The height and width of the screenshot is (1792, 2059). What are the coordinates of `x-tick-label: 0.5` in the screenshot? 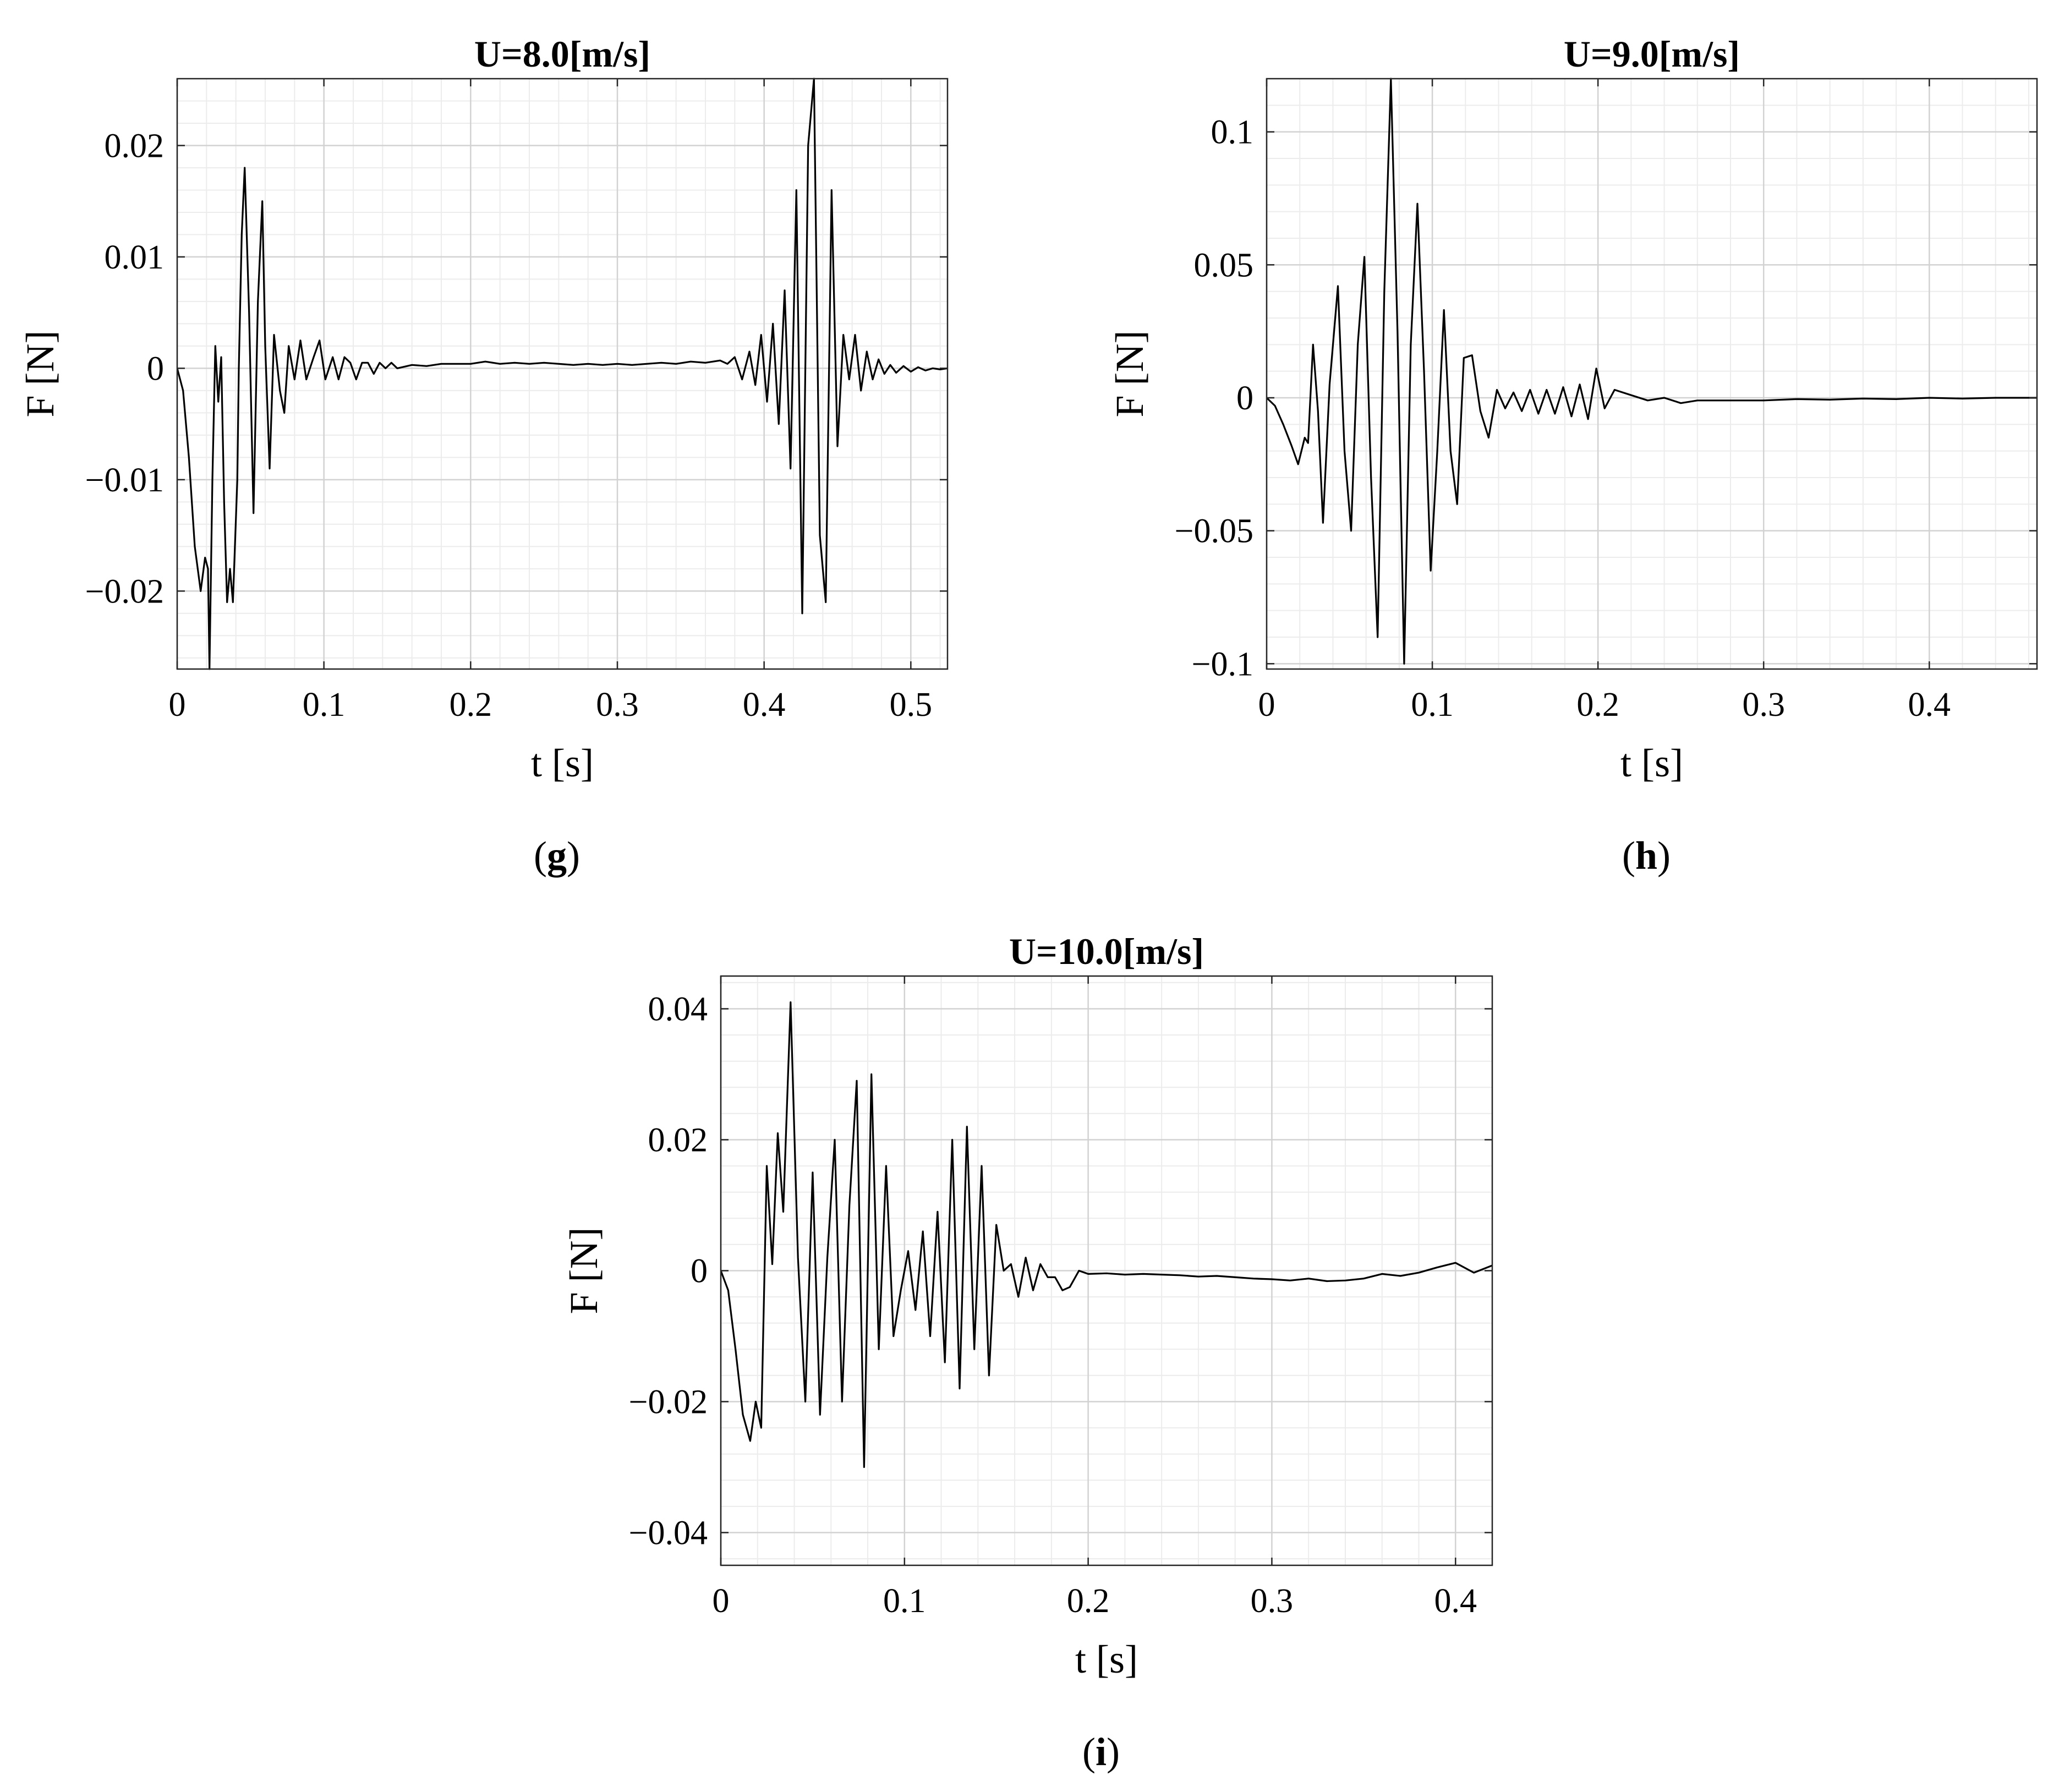 It's located at (911, 705).